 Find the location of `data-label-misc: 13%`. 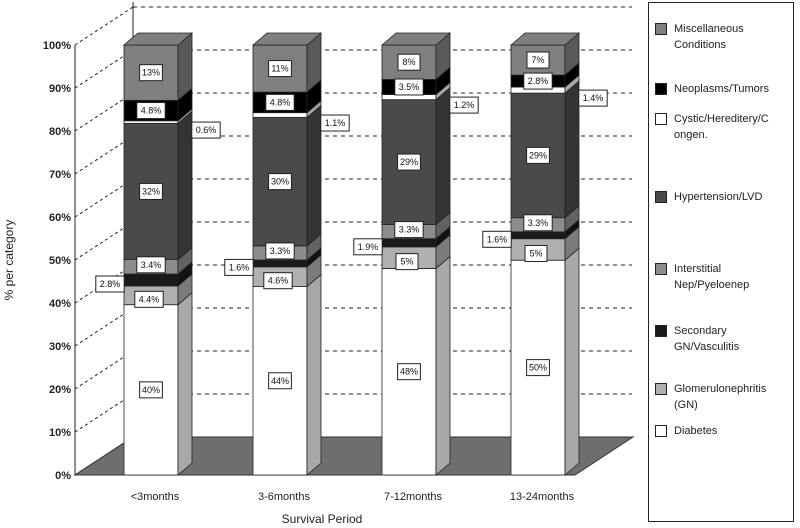

data-label-misc: 13% is located at coordinates (151, 73).